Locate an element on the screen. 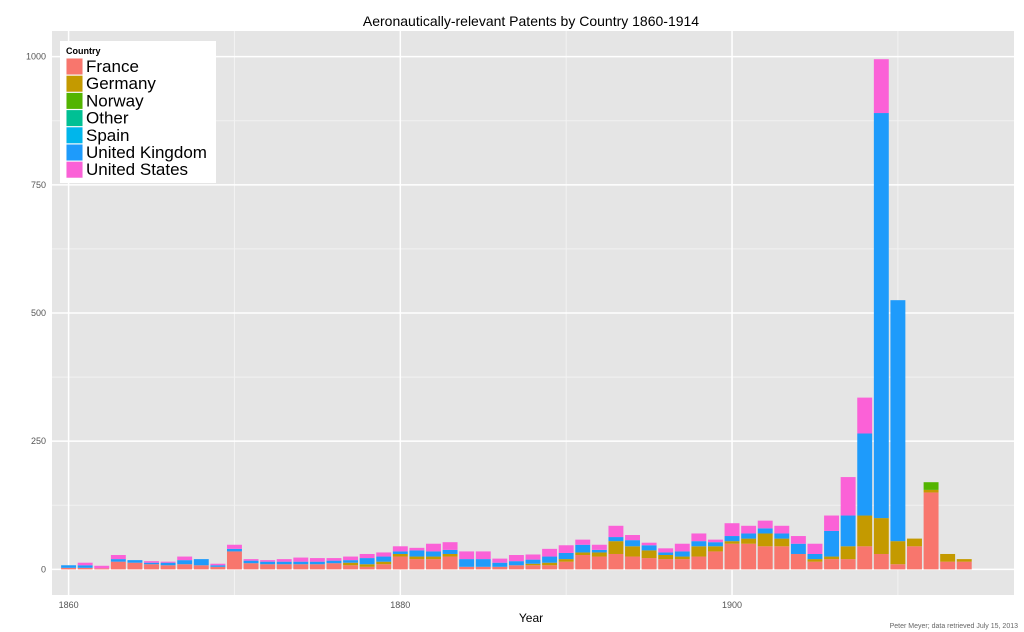 The image size is (1024, 632). bar-france-1908 is located at coordinates (864, 557).